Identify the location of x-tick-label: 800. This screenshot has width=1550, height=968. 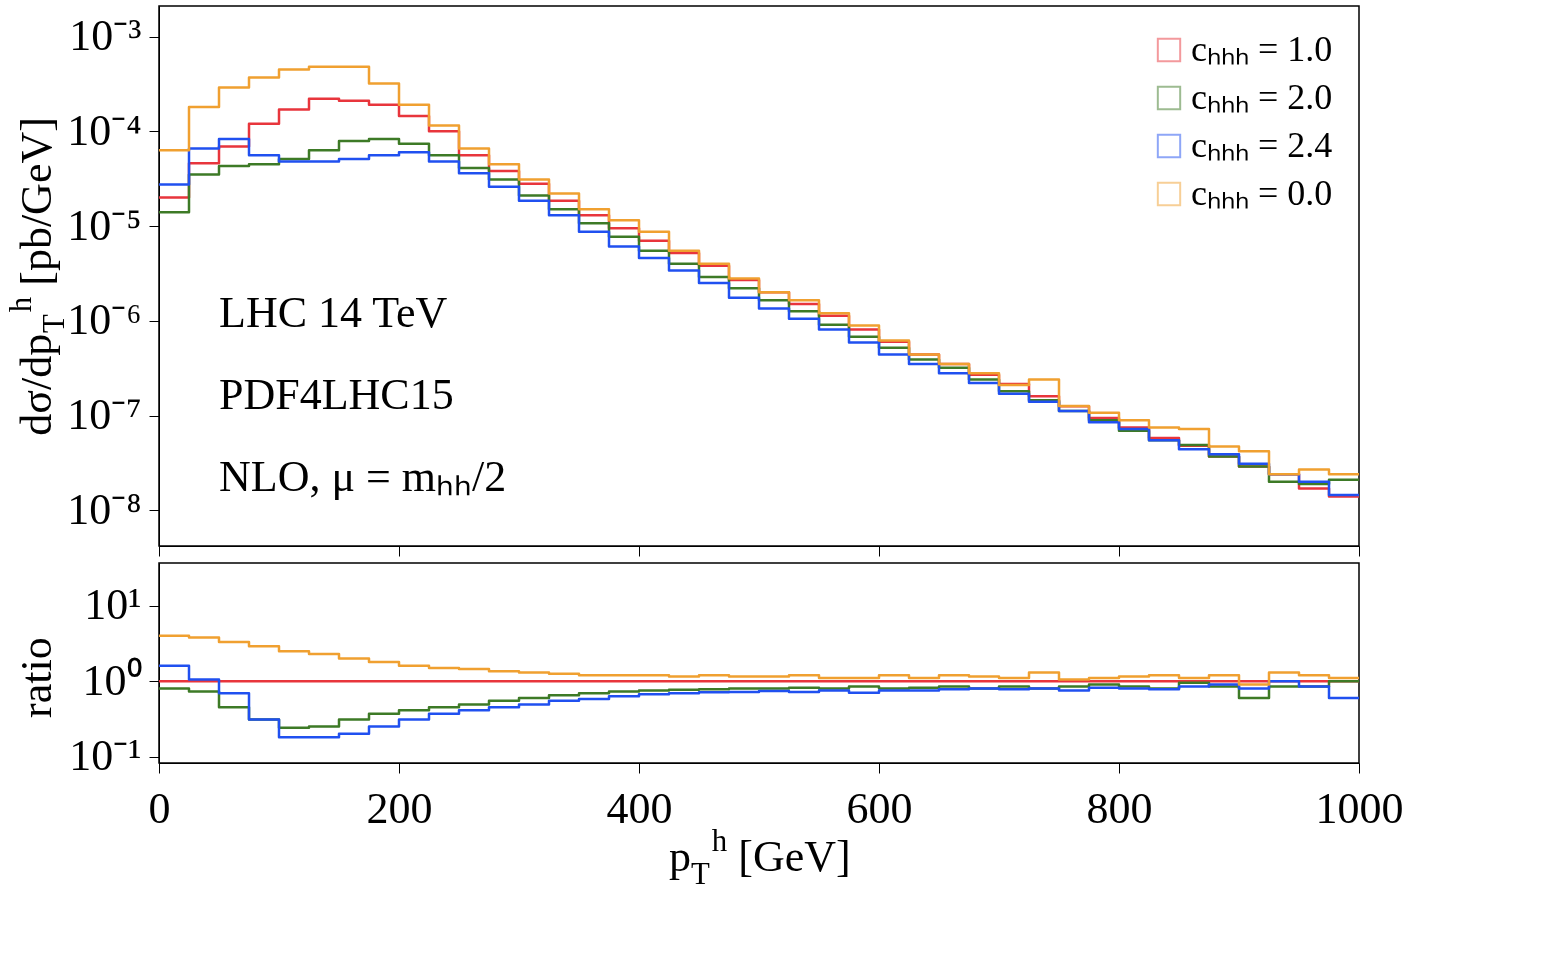
(1119, 808).